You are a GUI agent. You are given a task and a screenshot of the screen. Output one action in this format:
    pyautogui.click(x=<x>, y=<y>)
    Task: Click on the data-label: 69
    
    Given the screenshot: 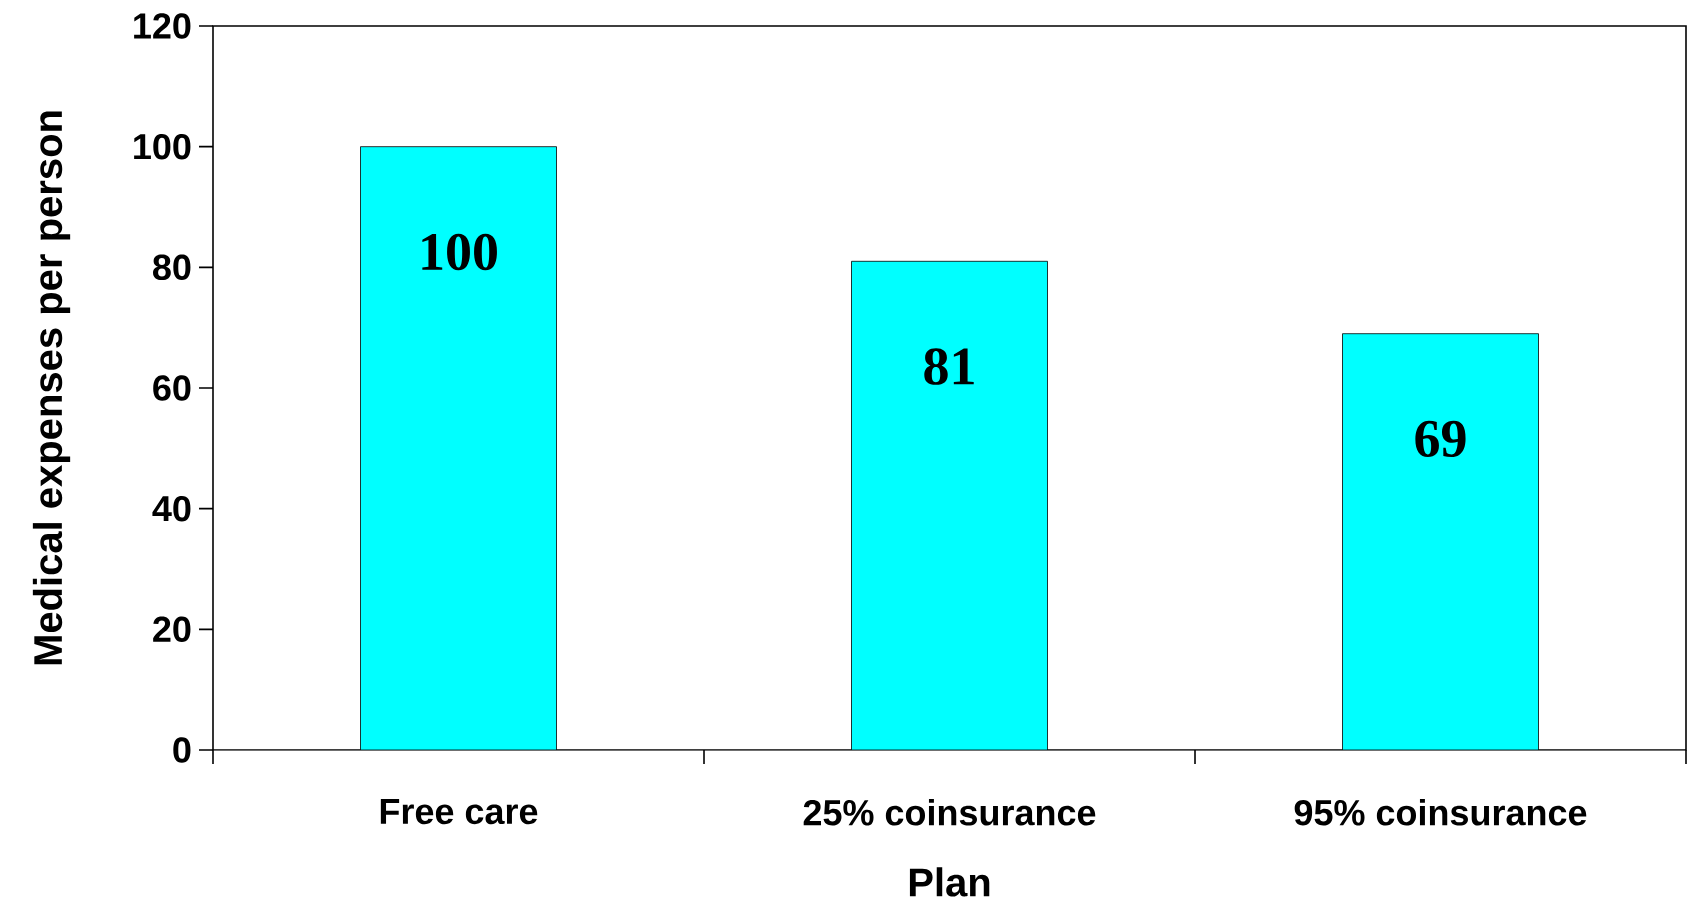 What is the action you would take?
    pyautogui.click(x=1440, y=439)
    